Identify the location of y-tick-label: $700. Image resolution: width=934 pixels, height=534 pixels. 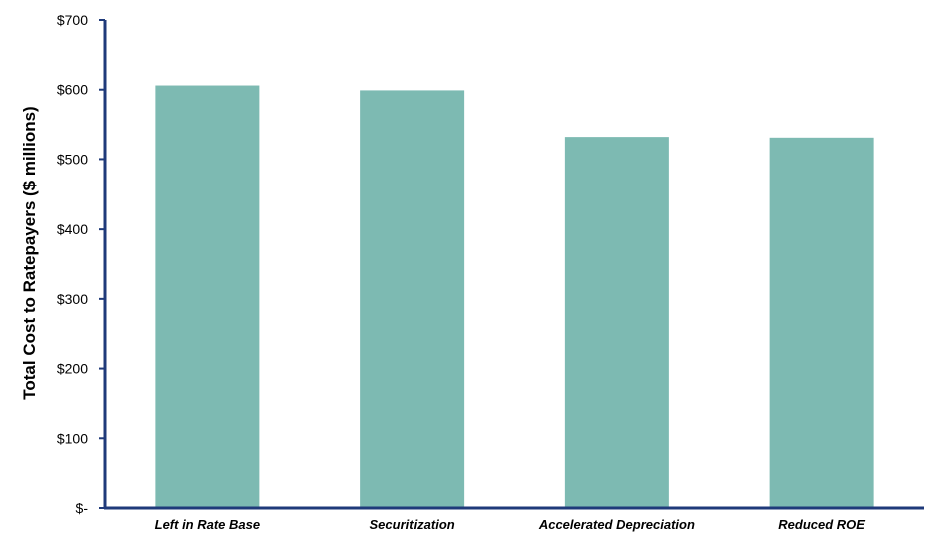
(72, 20).